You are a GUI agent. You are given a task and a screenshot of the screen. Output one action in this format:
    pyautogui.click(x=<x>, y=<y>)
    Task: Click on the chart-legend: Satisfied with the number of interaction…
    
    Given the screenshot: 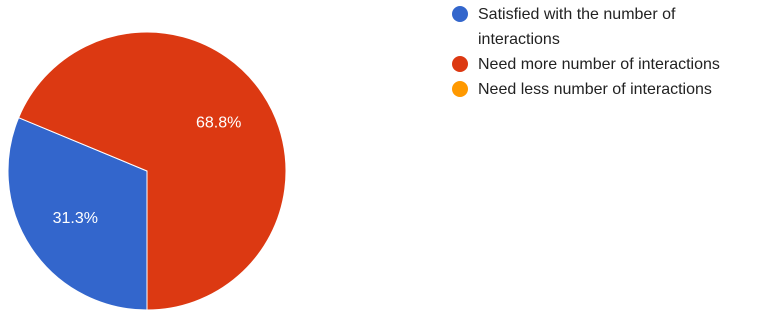 What is the action you would take?
    pyautogui.click(x=617, y=52)
    